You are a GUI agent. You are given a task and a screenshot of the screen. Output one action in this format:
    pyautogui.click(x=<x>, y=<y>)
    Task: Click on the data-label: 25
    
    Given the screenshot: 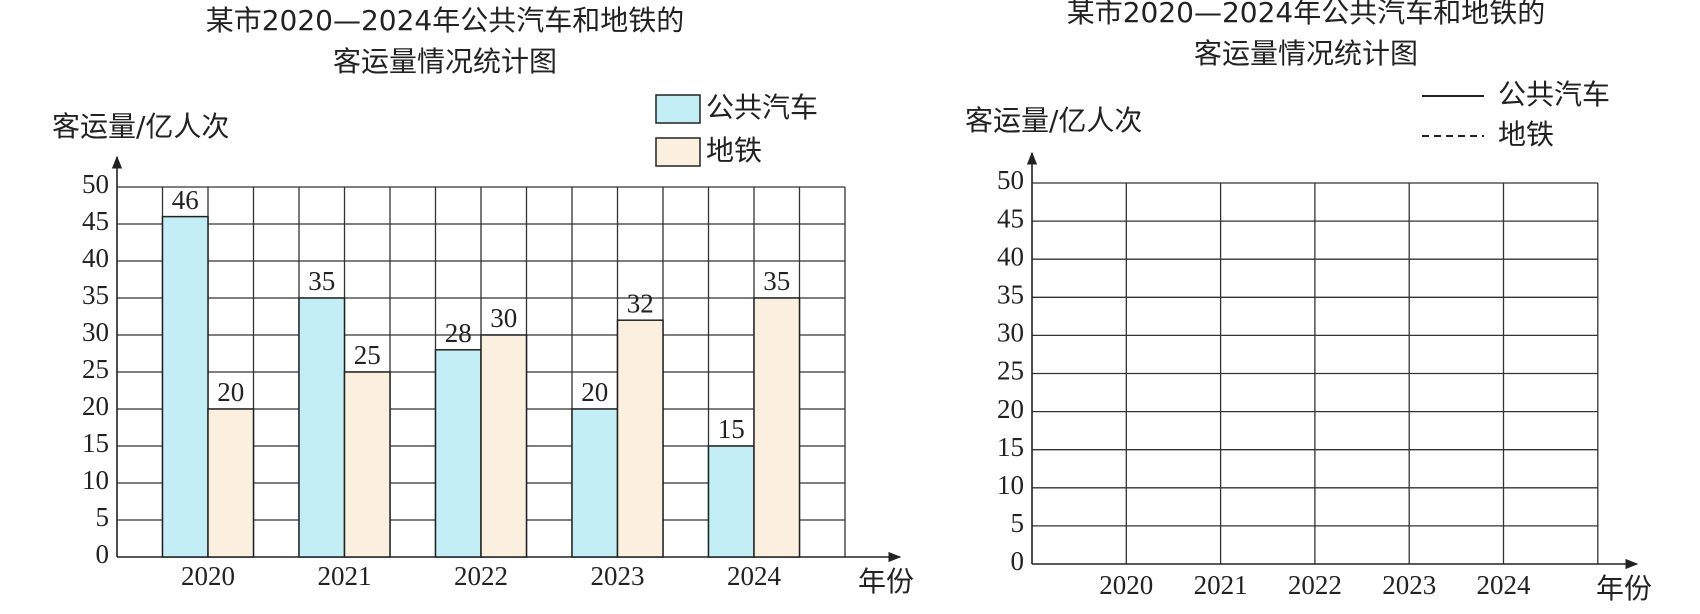 What is the action you would take?
    pyautogui.click(x=367, y=355)
    